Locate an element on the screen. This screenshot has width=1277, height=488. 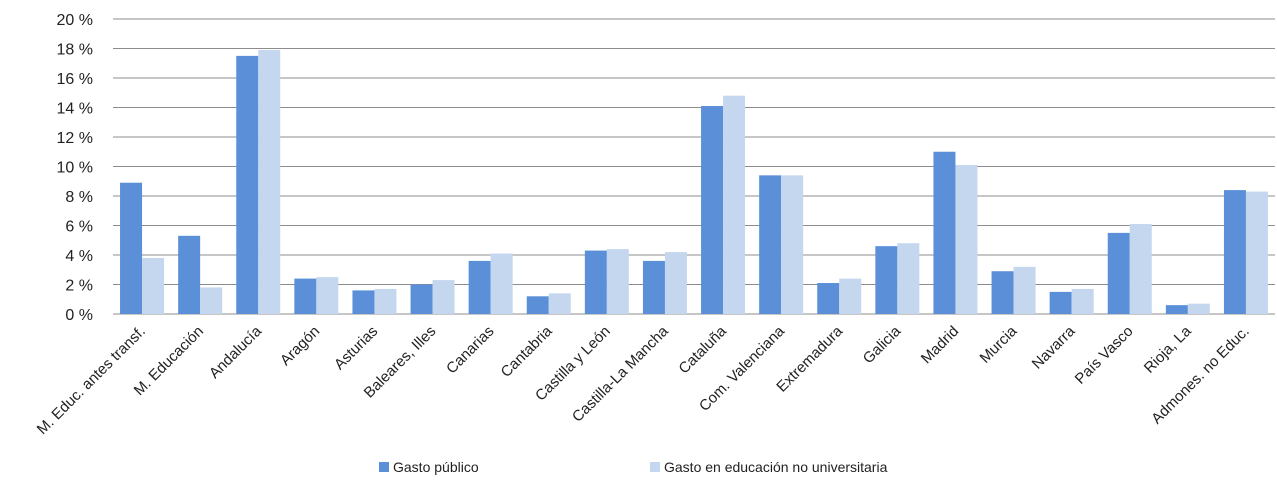
legend-label: Gasto público is located at coordinates (436, 467).